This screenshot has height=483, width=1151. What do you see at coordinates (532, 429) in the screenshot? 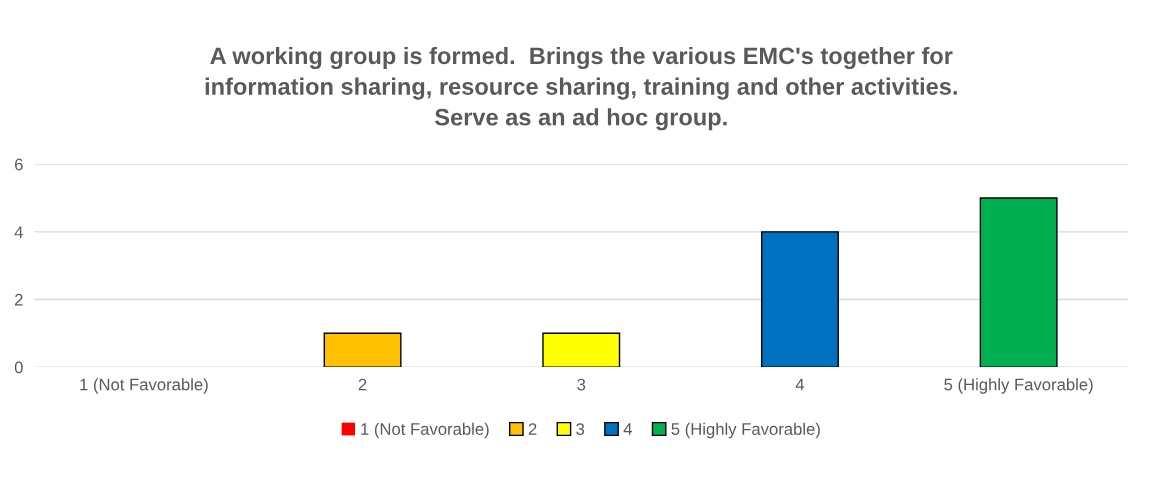
I see `legend-label: 2` at bounding box center [532, 429].